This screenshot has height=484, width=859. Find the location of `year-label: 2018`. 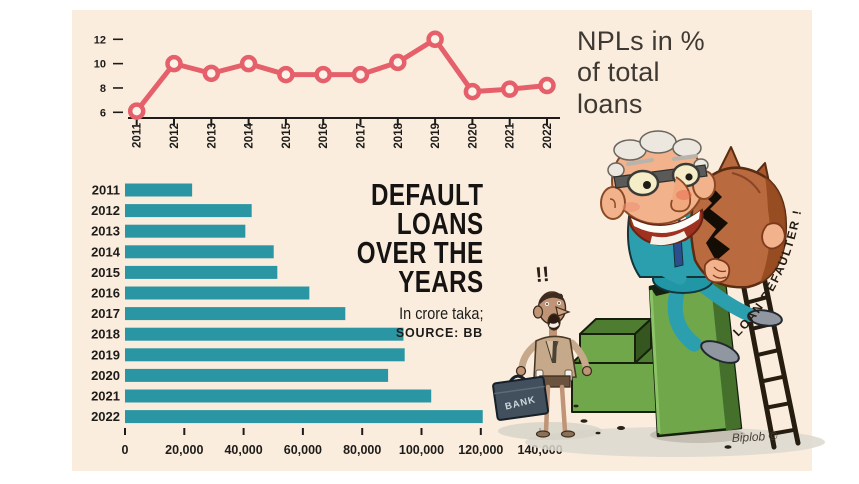

year-label: 2018 is located at coordinates (399, 135).